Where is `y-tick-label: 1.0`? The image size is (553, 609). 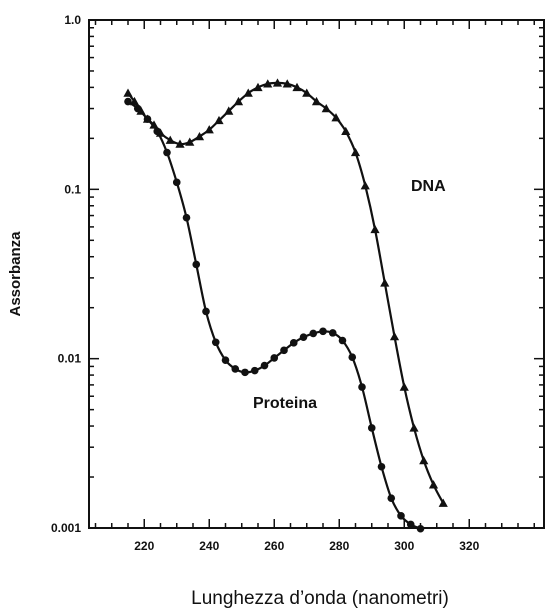
y-tick-label: 1.0 is located at coordinates (72, 20).